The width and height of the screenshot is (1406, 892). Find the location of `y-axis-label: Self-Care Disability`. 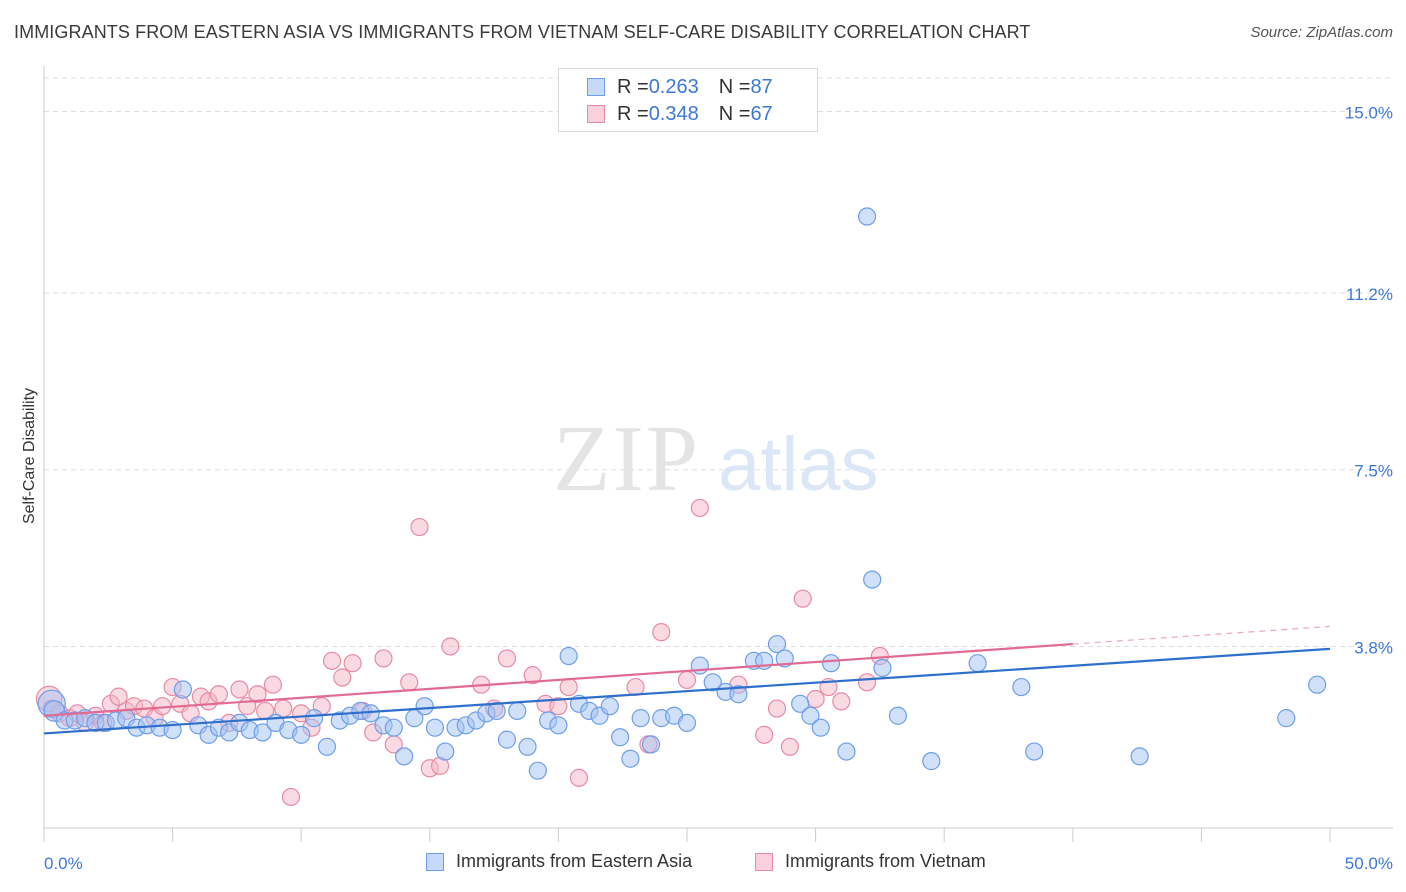

y-axis-label: Self-Care Disability is located at coordinates (29, 456).